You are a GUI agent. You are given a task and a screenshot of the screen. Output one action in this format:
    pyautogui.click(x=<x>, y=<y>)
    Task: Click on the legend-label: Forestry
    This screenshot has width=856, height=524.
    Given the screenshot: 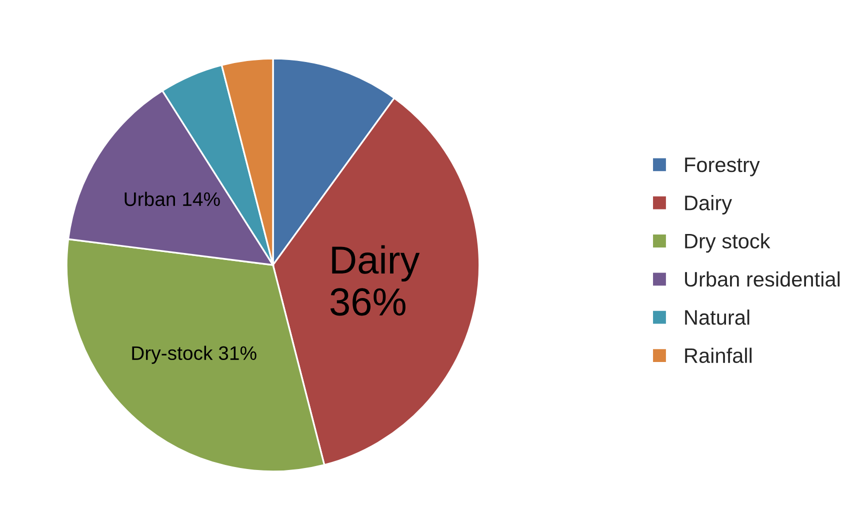 What is the action you would take?
    pyautogui.click(x=722, y=167)
    